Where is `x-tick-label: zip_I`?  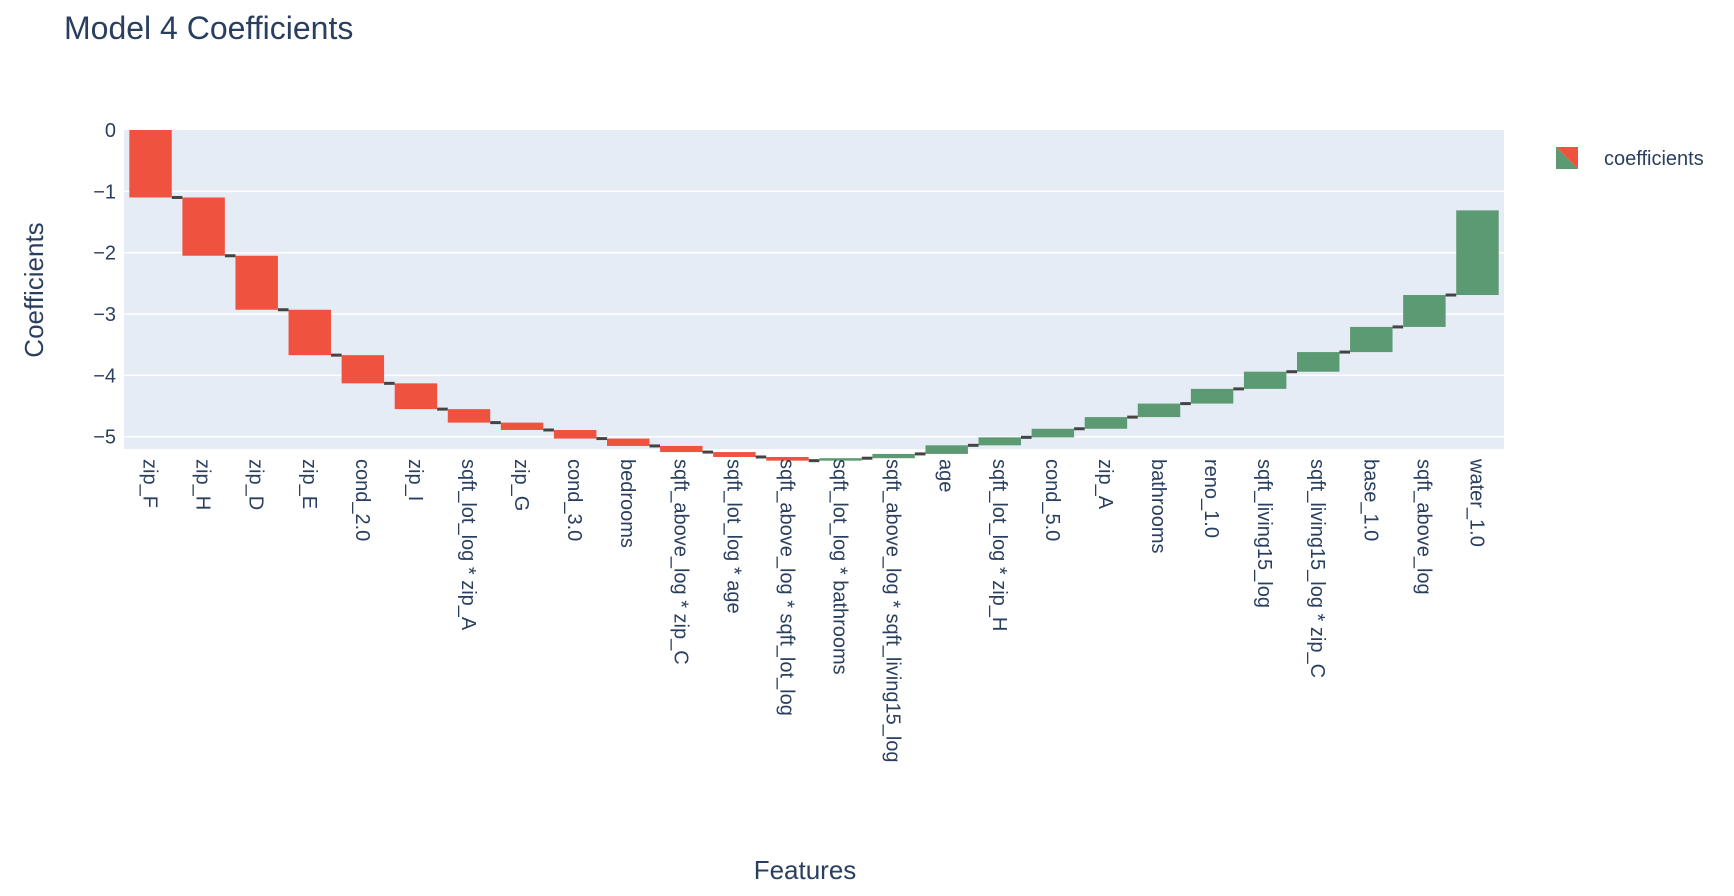
x-tick-label: zip_I is located at coordinates (415, 480).